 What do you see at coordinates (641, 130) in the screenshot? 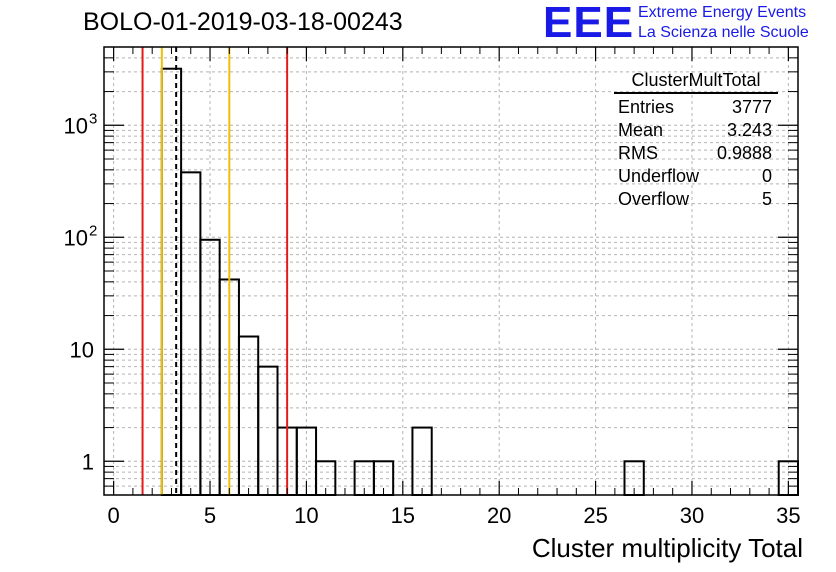
I see `stats-label: Mean` at bounding box center [641, 130].